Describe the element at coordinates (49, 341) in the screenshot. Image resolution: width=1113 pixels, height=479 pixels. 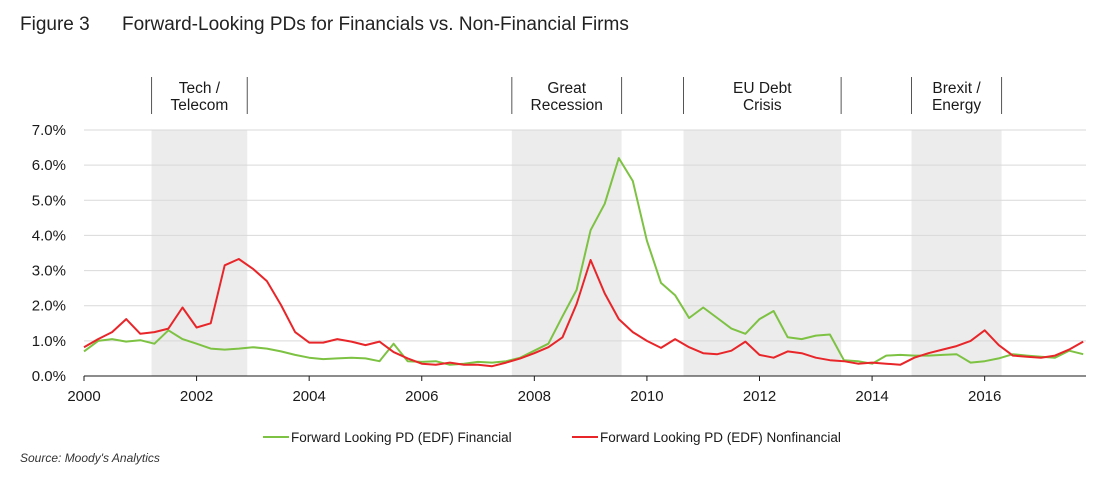
I see `y-tick-label-1: 1.0%` at that location.